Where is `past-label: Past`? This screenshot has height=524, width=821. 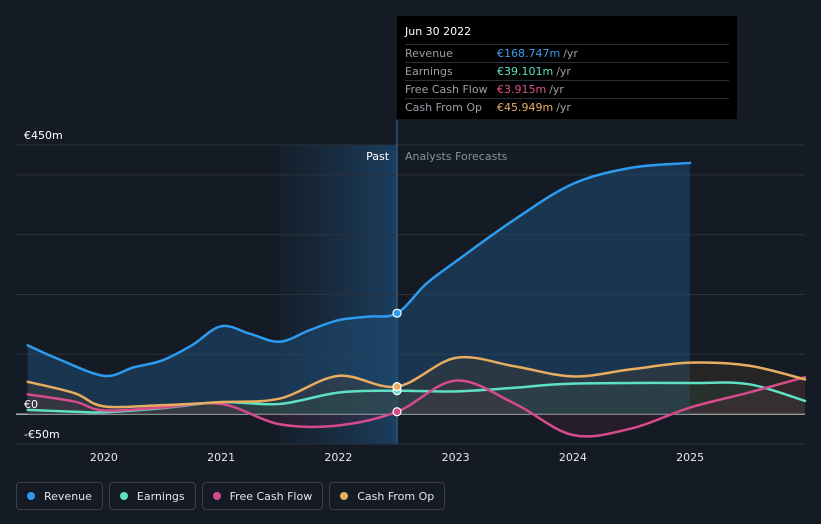
past-label: Past is located at coordinates (378, 156).